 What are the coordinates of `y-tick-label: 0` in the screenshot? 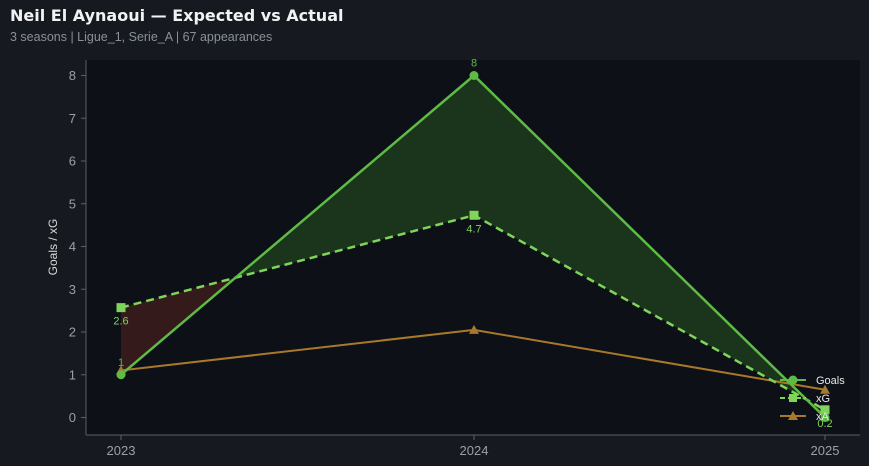 It's located at (72, 417).